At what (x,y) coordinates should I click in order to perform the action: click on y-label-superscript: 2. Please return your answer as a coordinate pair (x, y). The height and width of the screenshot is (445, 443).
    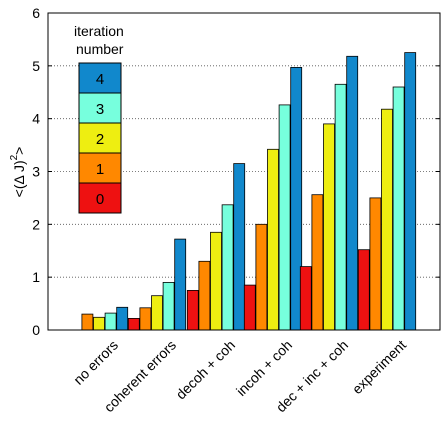
    Looking at the image, I should click on (14, 157).